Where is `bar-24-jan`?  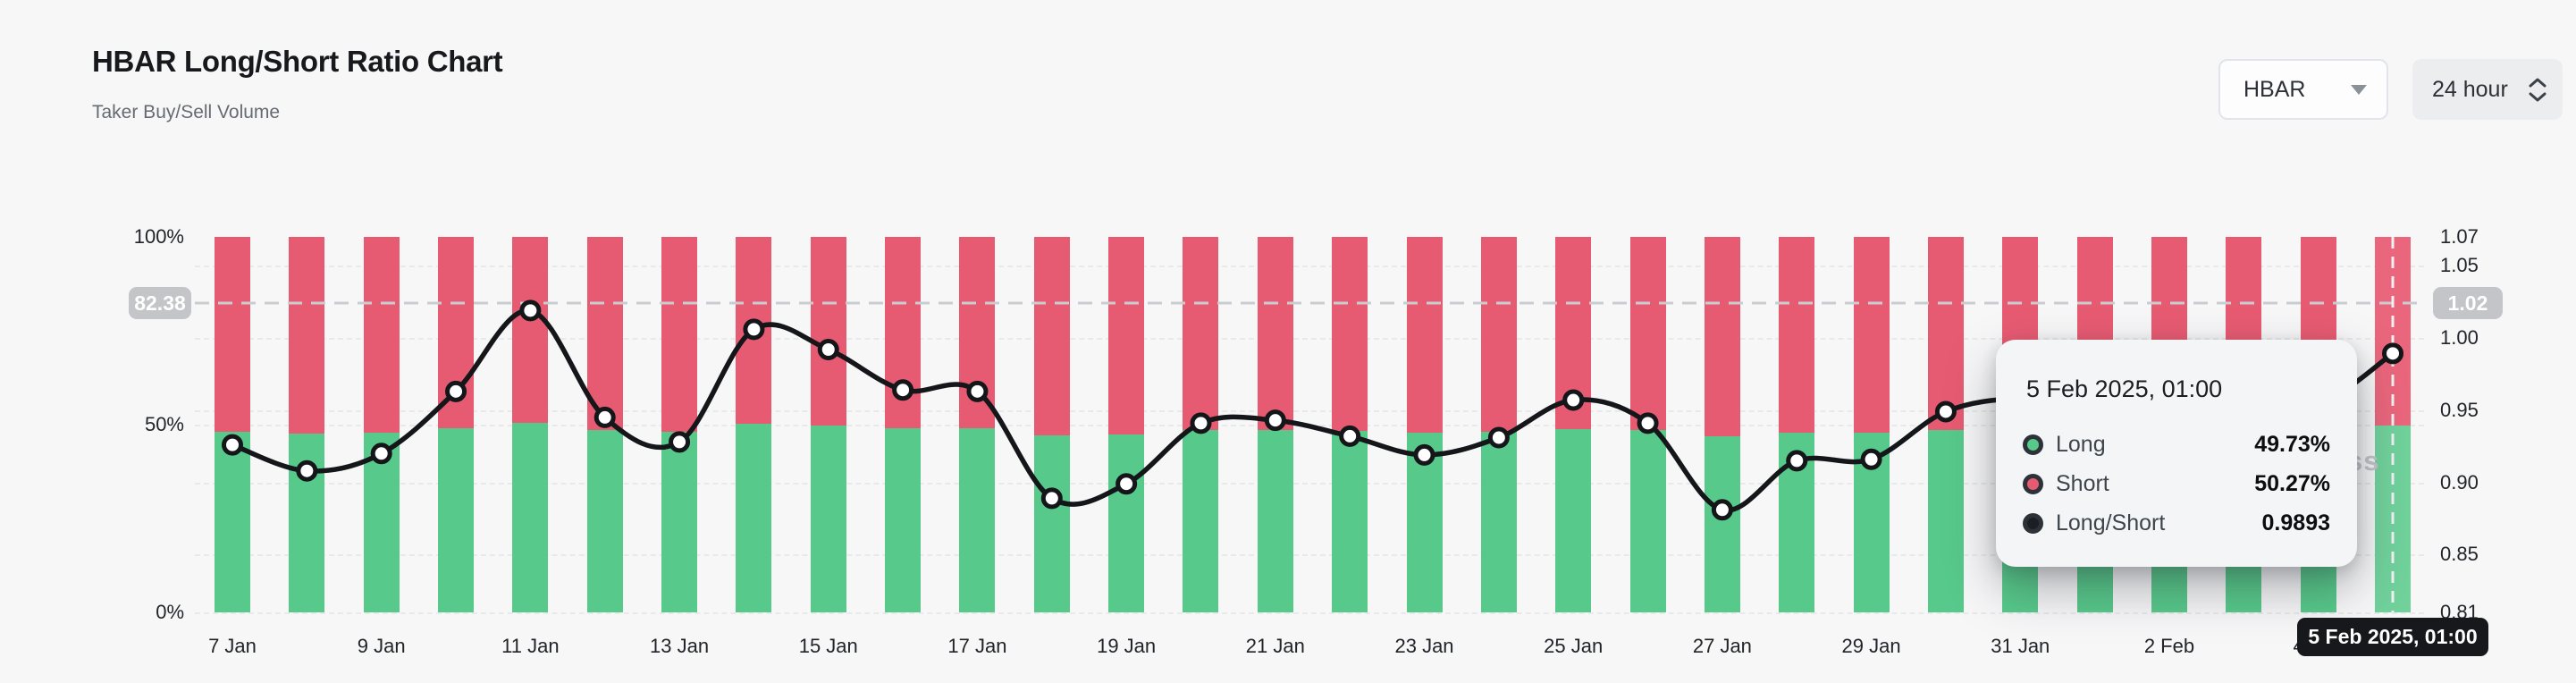 bar-24-jan is located at coordinates (1499, 424).